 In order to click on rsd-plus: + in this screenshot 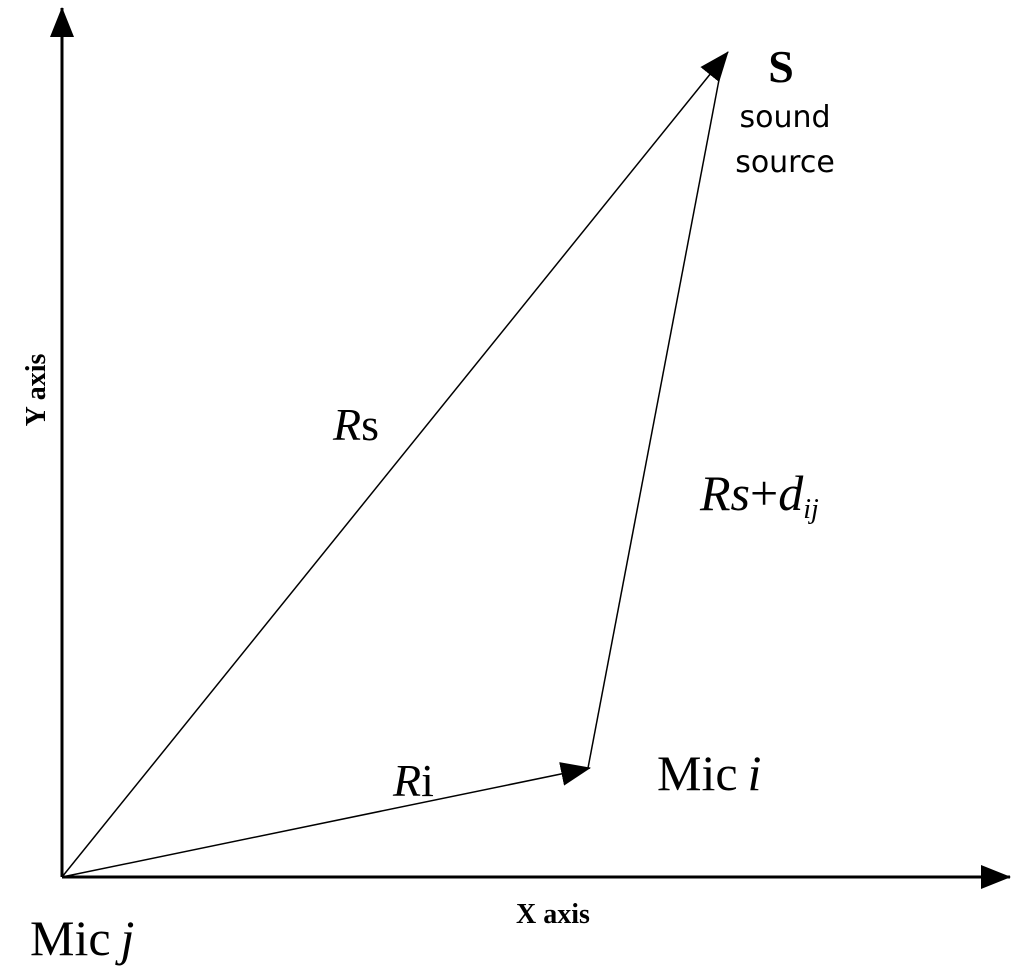, I will do `click(764, 493)`.